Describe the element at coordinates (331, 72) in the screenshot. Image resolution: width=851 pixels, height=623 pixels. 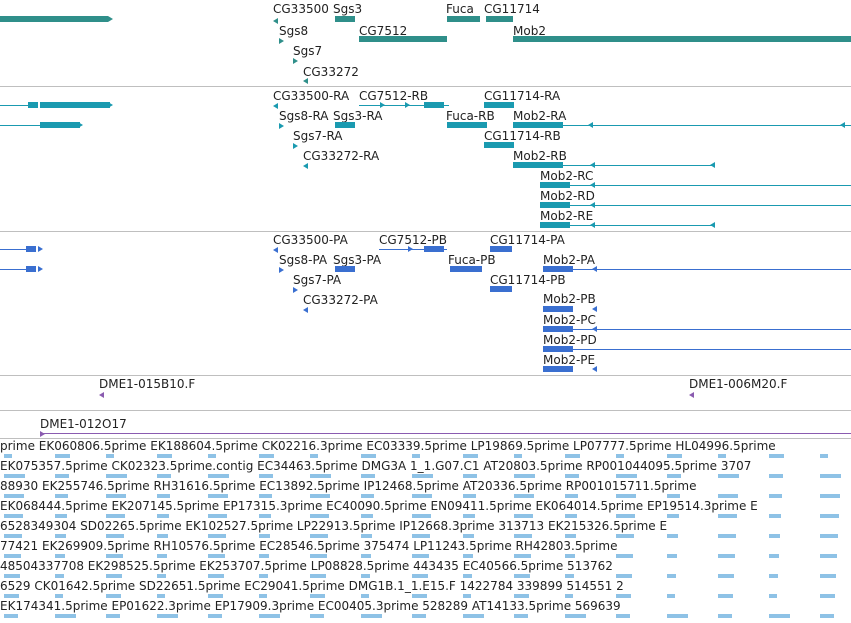
I see `gene-label-cg33272: CG33272` at that location.